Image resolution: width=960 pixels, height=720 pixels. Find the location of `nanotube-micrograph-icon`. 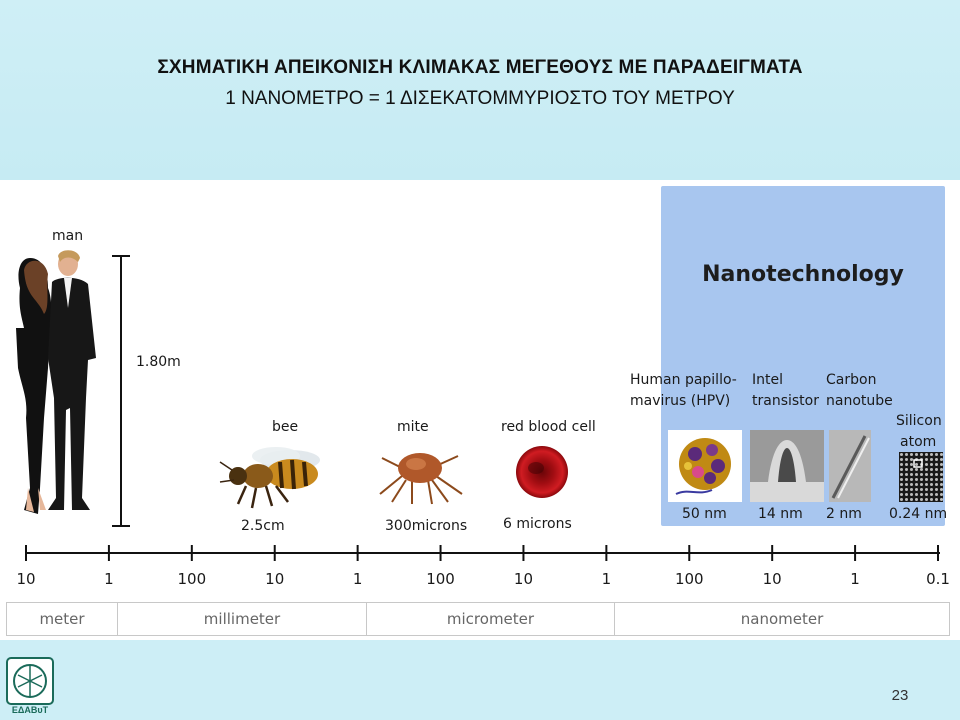

nanotube-micrograph-icon is located at coordinates (850, 466).